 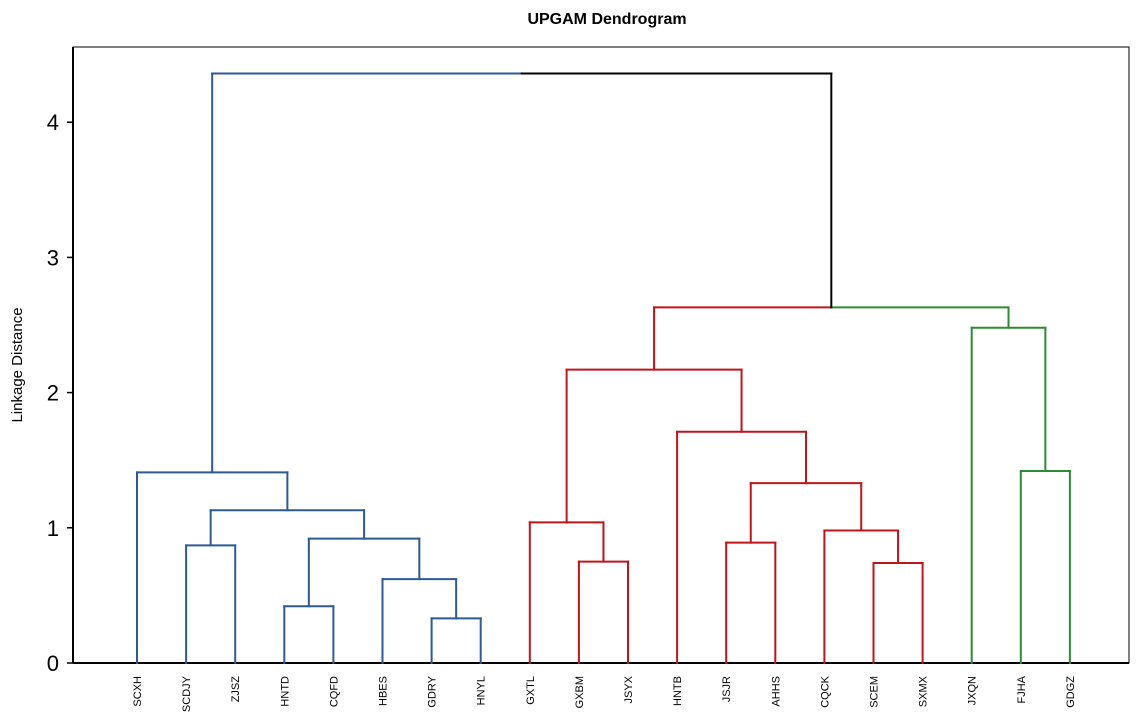 What do you see at coordinates (53, 663) in the screenshot?
I see `y-tick-label: 0` at bounding box center [53, 663].